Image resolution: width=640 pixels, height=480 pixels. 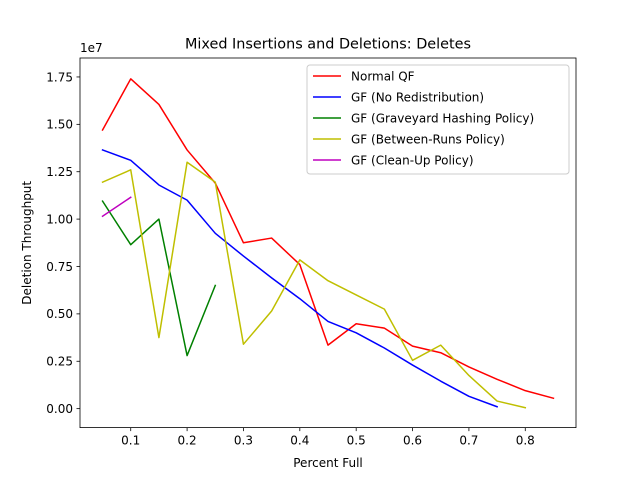 What do you see at coordinates (442, 118) in the screenshot?
I see `legend-label-2: GF (Graveyard Hashing Policy)` at bounding box center [442, 118].